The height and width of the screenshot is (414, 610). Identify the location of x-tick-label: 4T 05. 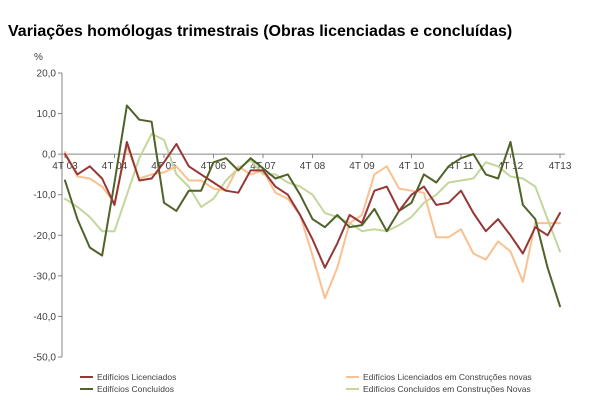
(164, 166).